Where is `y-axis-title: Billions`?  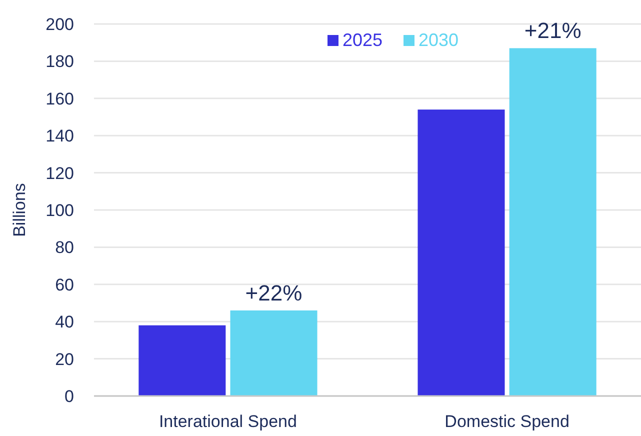 y-axis-title: Billions is located at coordinates (19, 210).